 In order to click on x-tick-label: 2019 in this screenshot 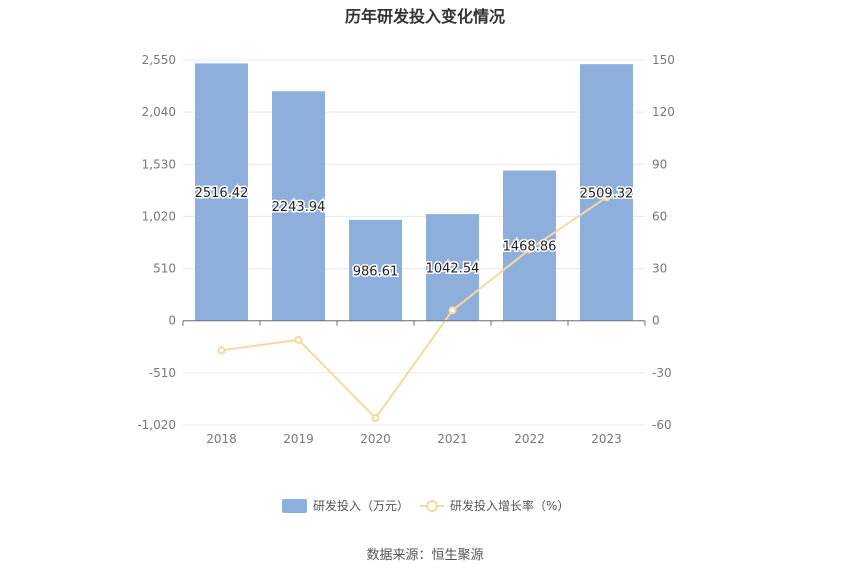, I will do `click(298, 439)`.